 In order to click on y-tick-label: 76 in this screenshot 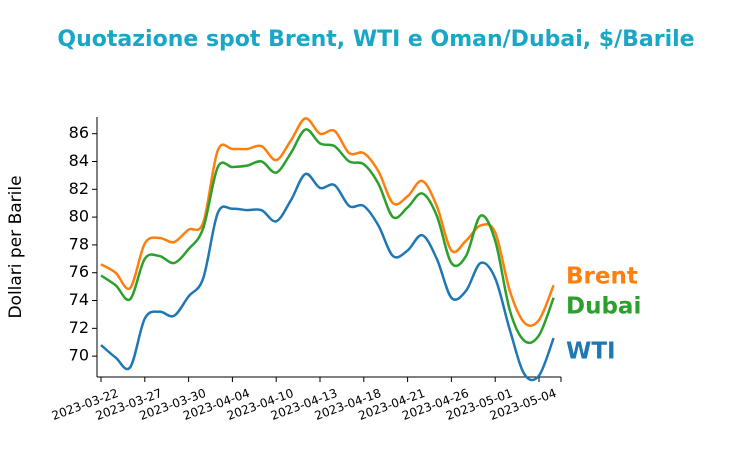, I will do `click(79, 271)`.